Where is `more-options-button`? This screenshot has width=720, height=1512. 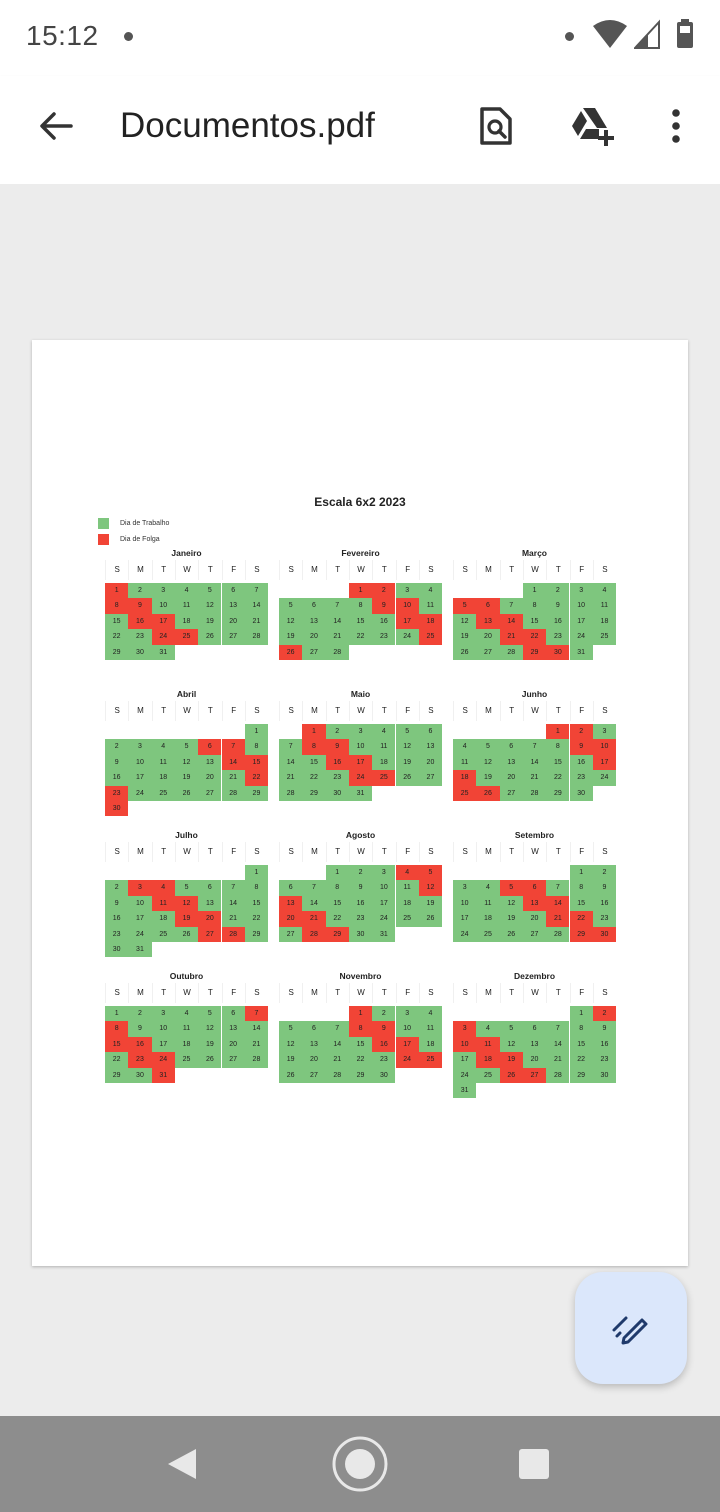
more-options-button is located at coordinates (676, 126).